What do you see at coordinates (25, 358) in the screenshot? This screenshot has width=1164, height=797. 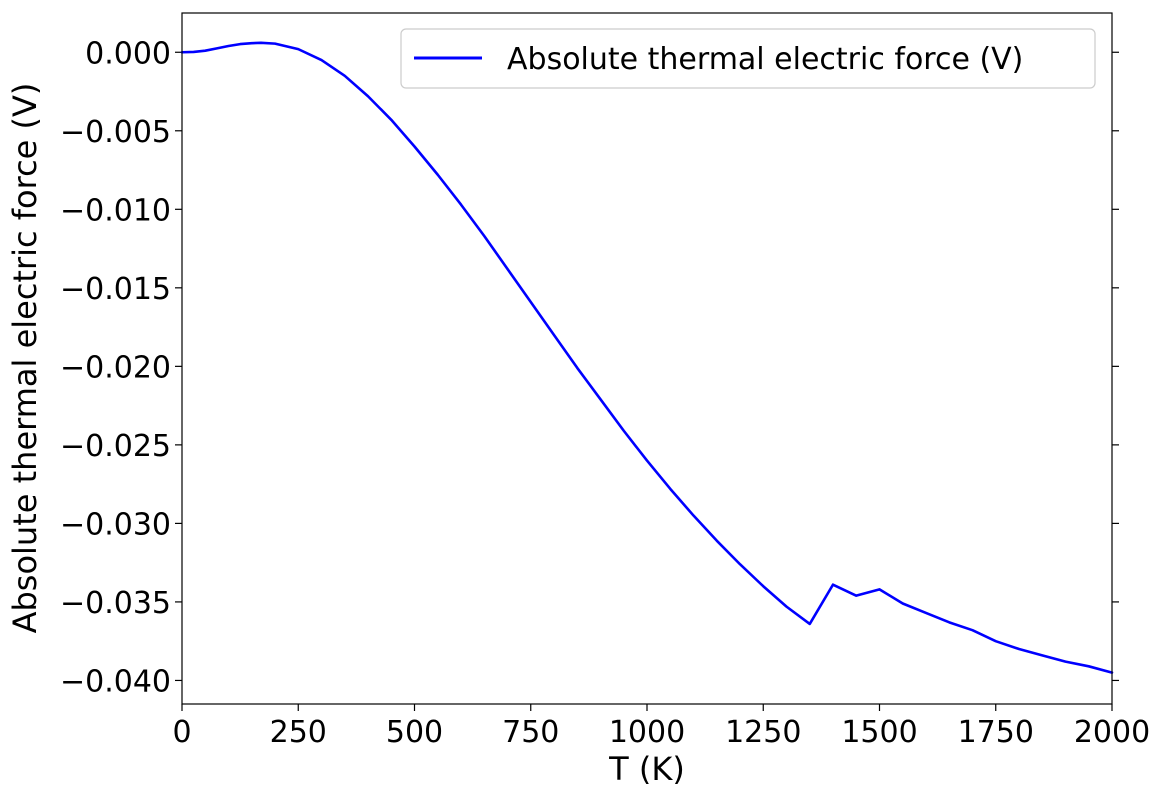 I see `y-axis-label: Absolute thermal electric force (V)` at bounding box center [25, 358].